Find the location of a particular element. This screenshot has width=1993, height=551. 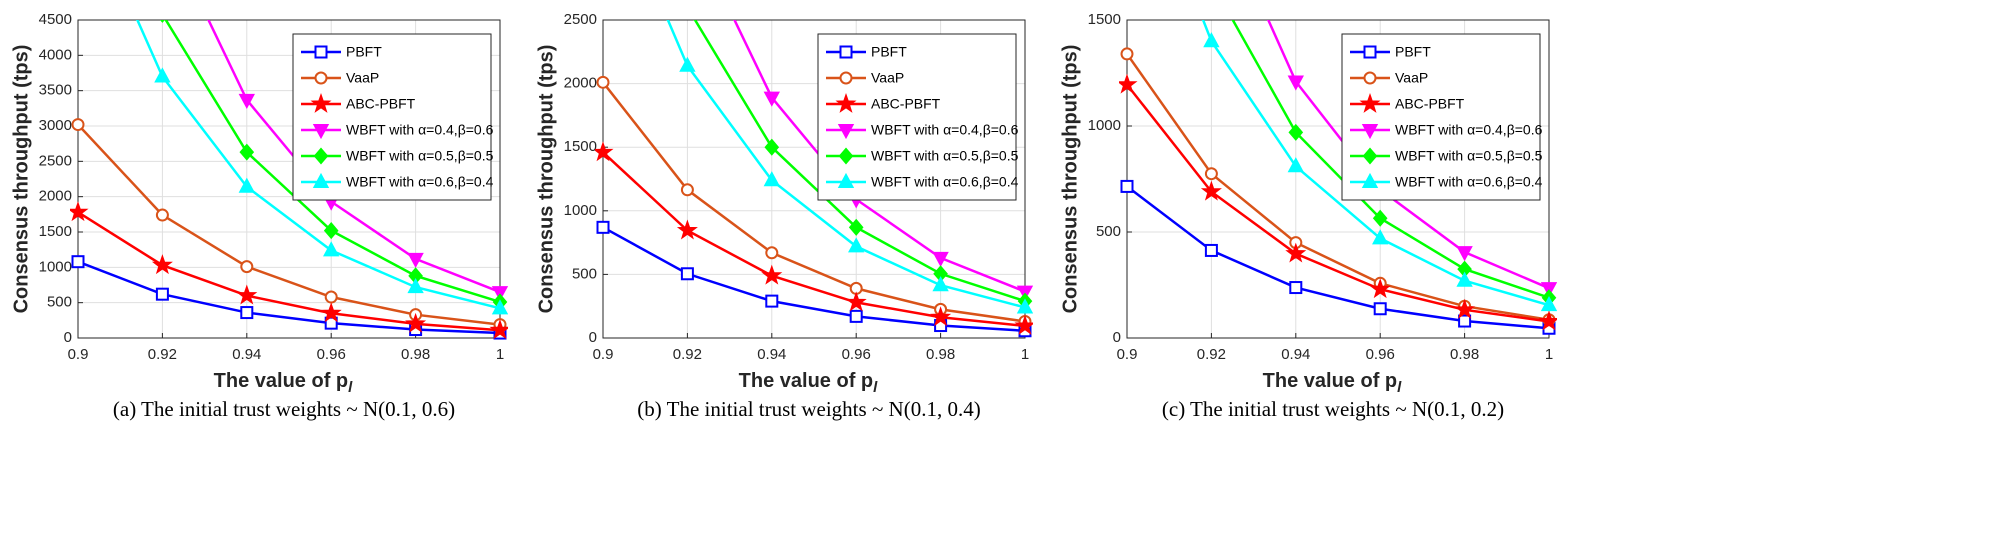

x-axis-label: The value of pl is located at coordinates (1332, 383).